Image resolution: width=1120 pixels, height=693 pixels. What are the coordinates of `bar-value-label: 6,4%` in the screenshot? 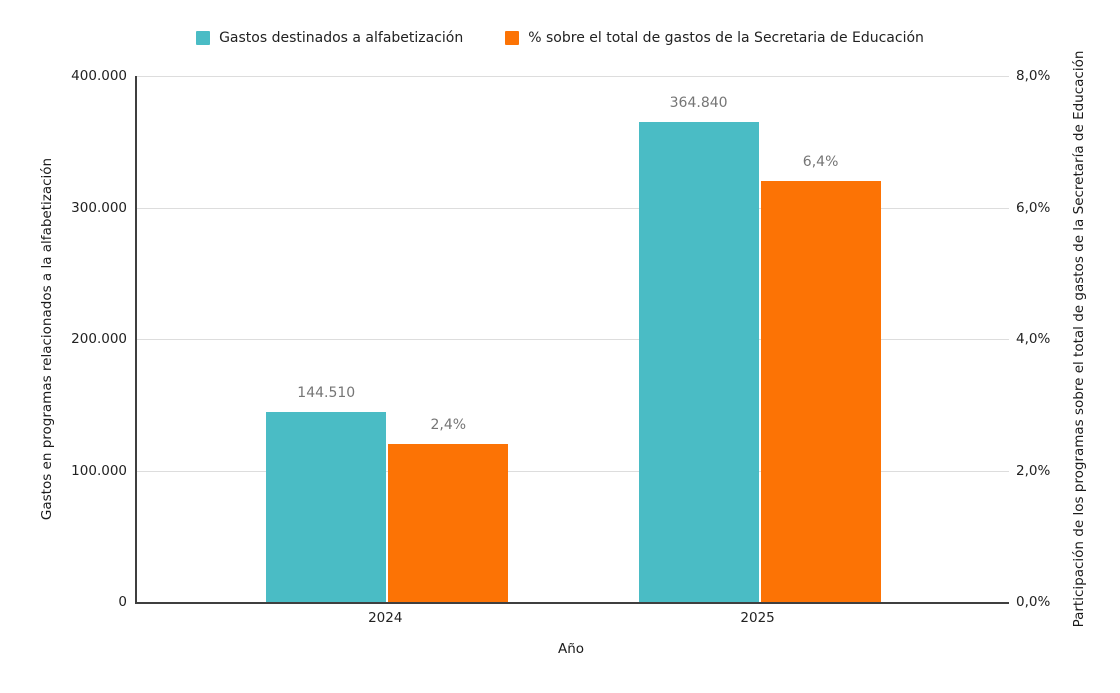 It's located at (820, 162).